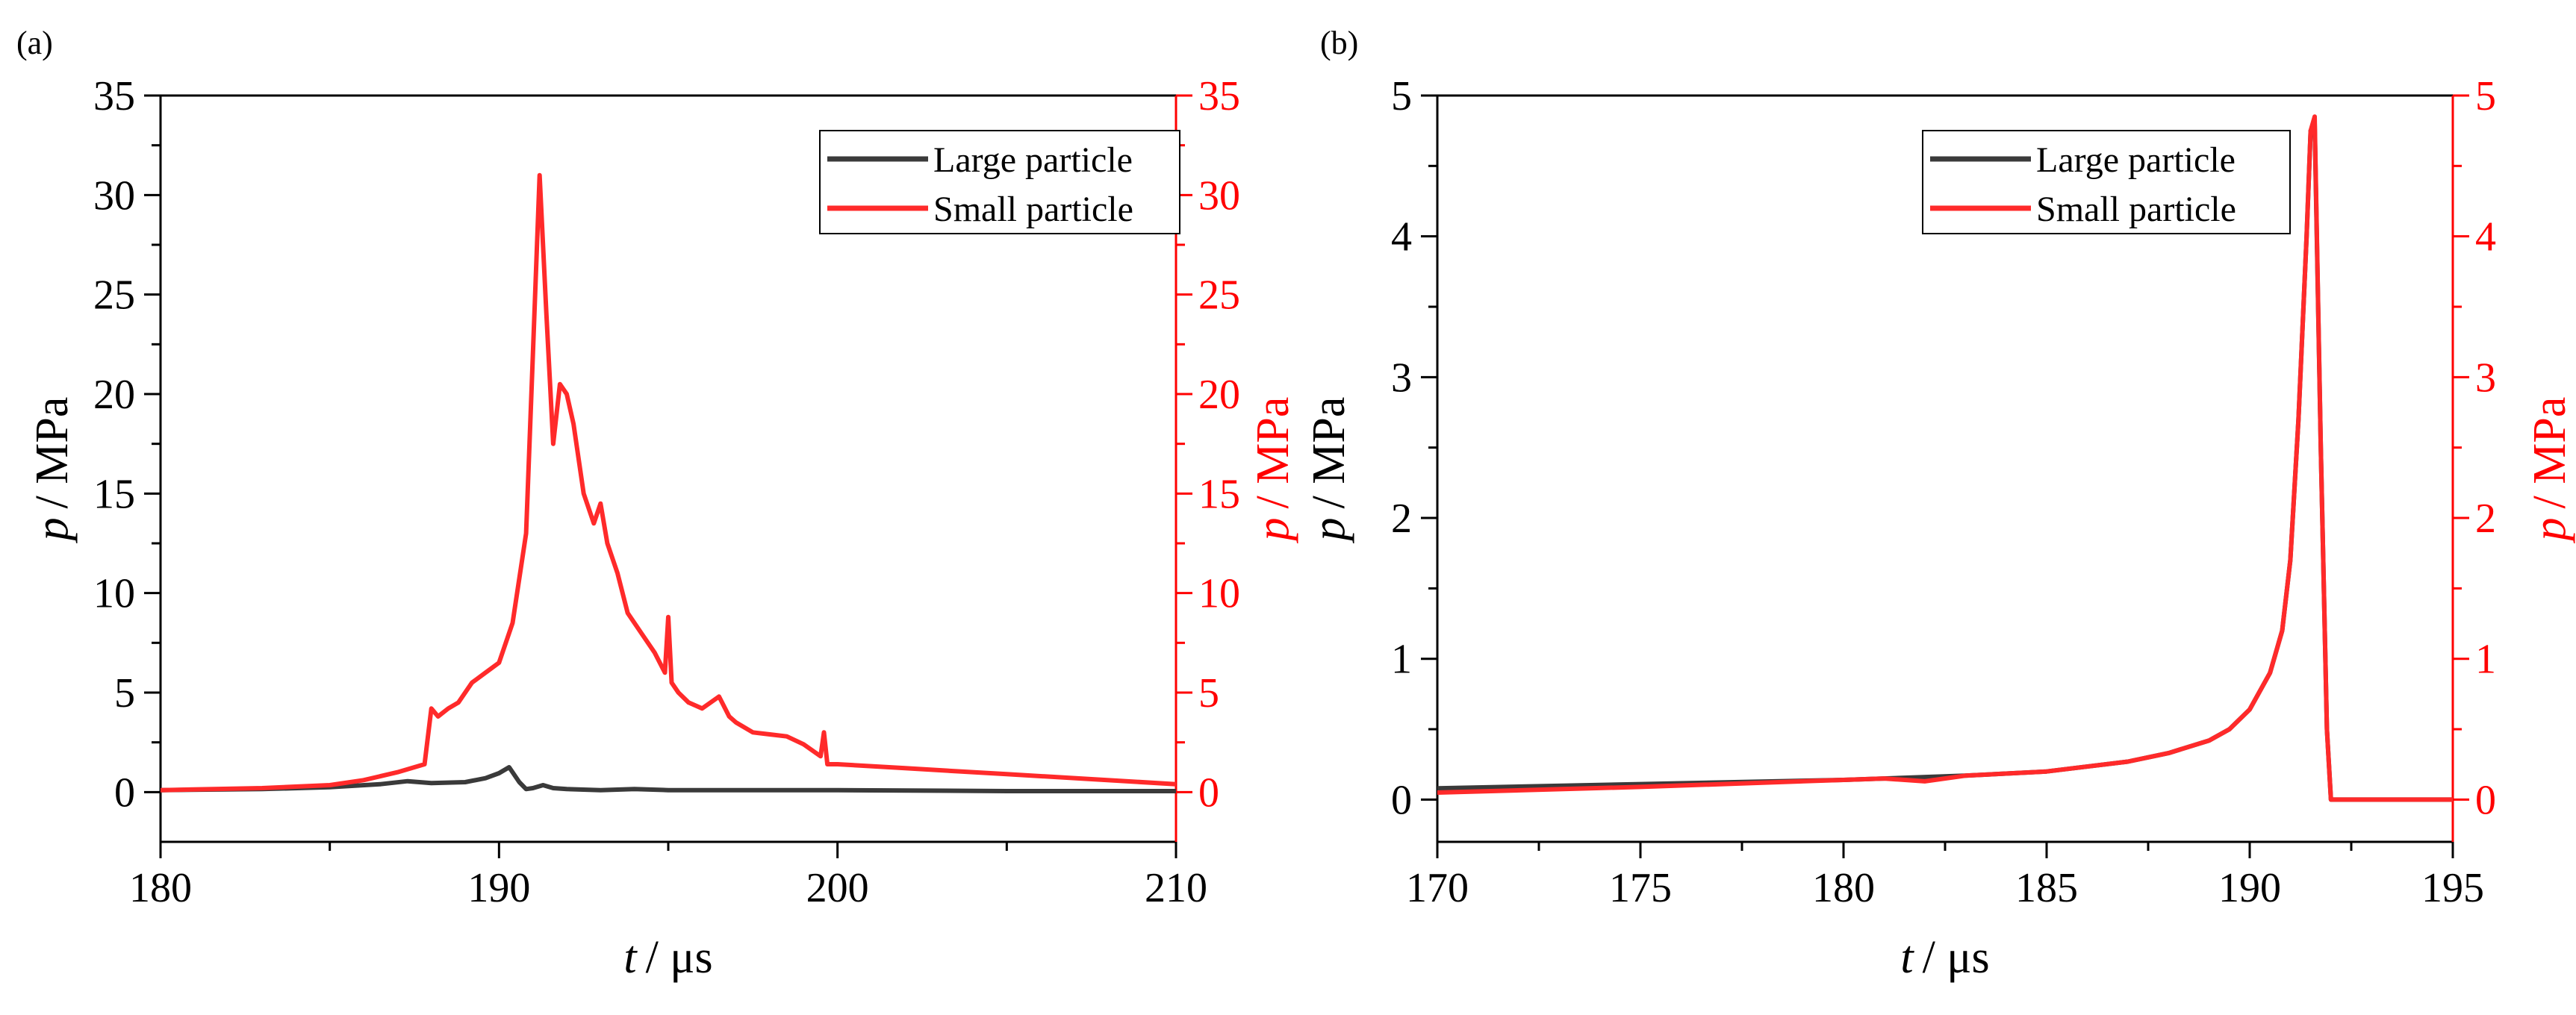 The height and width of the screenshot is (1015, 2576). What do you see at coordinates (1339, 43) in the screenshot?
I see `panel-label: (b)` at bounding box center [1339, 43].